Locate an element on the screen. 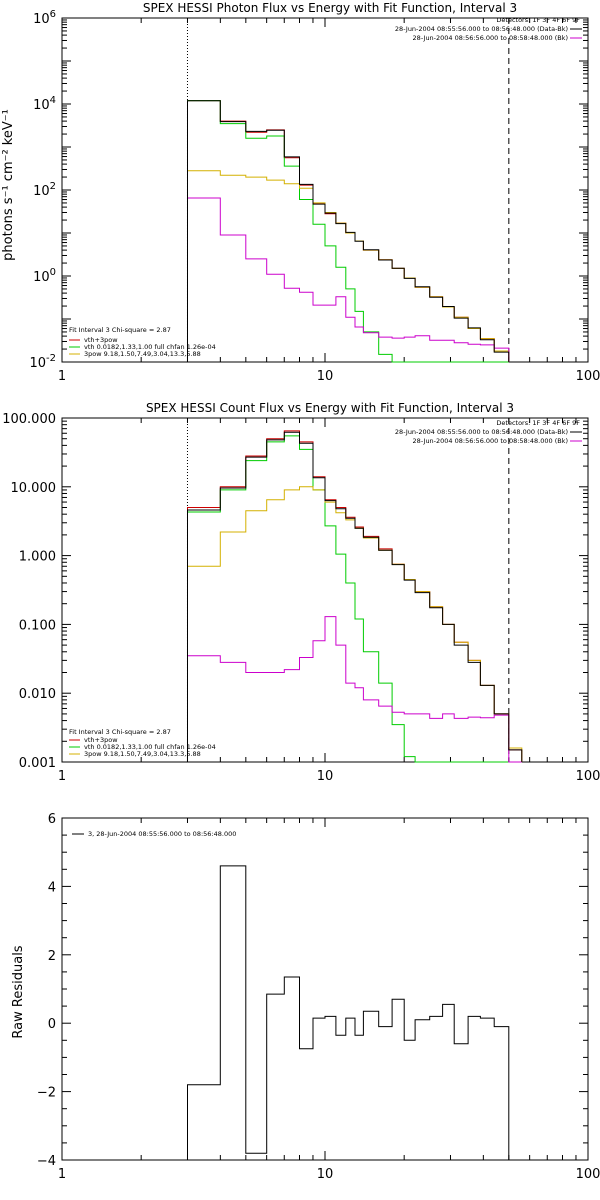  residuals-y-tick-label: −2 is located at coordinates (46, 1093).